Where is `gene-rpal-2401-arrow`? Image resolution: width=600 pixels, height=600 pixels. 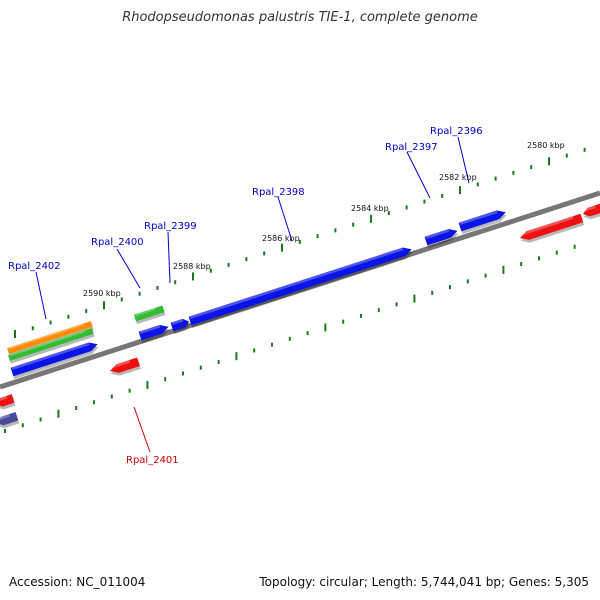
gene-rpal-2401-arrow is located at coordinates (125, 367).